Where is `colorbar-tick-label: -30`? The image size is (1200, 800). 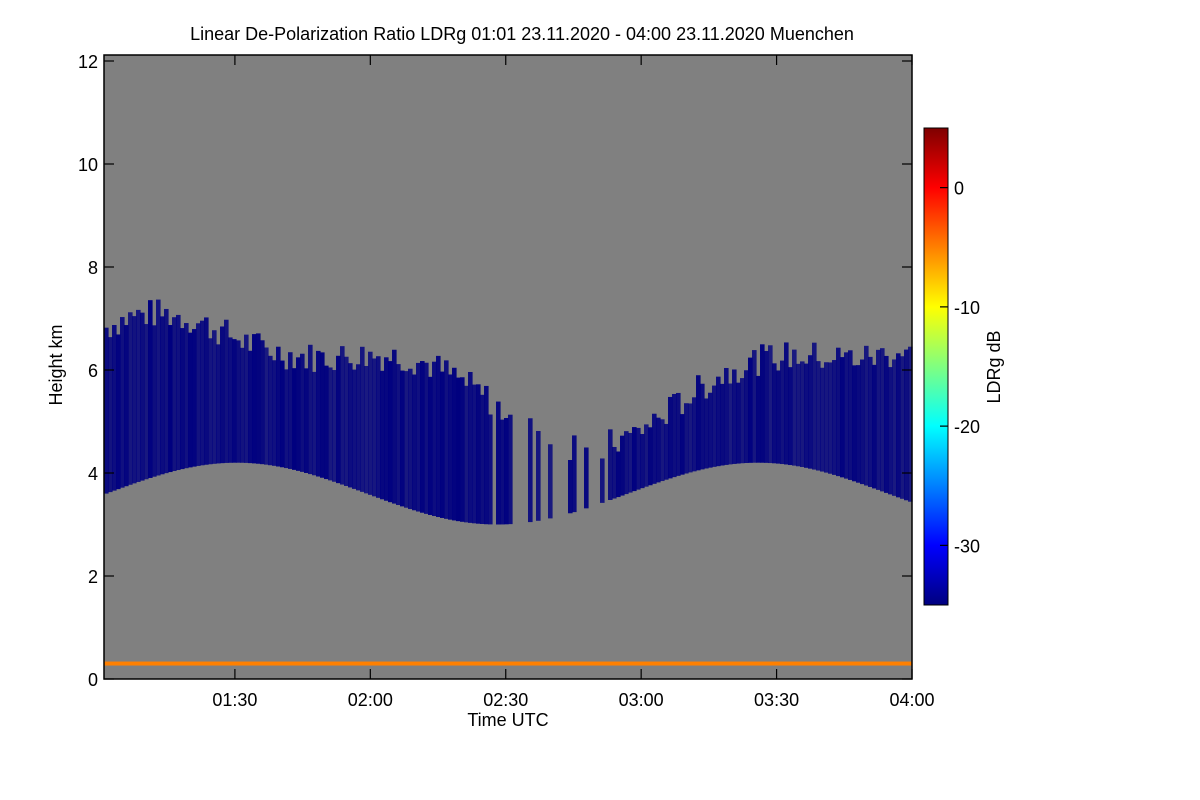 colorbar-tick-label: -30 is located at coordinates (967, 546).